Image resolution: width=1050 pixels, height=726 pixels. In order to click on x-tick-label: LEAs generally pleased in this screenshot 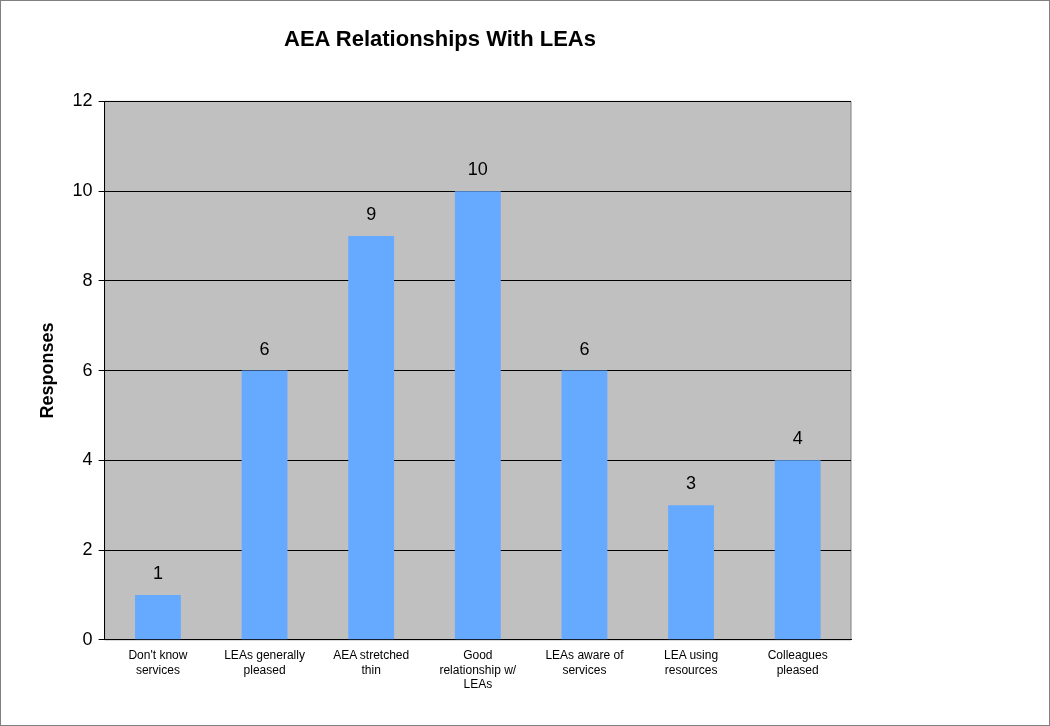, I will do `click(264, 662)`.